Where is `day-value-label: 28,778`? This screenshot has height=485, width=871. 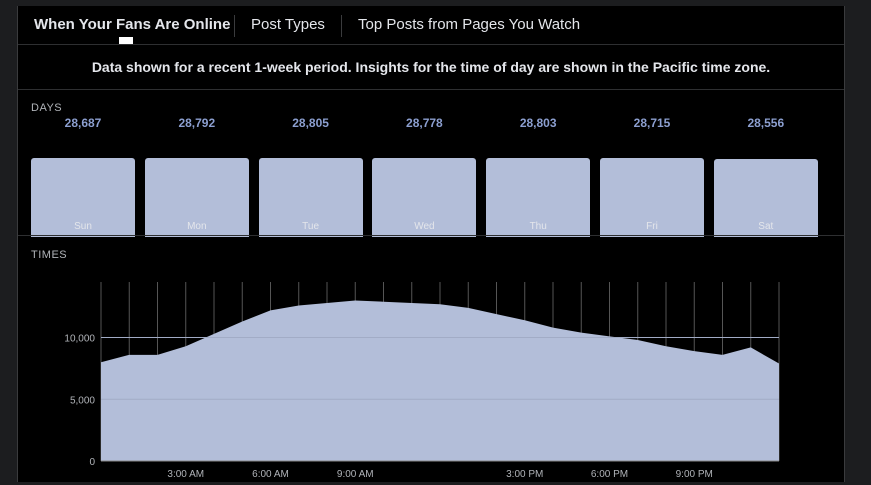 day-value-label: 28,778 is located at coordinates (424, 123).